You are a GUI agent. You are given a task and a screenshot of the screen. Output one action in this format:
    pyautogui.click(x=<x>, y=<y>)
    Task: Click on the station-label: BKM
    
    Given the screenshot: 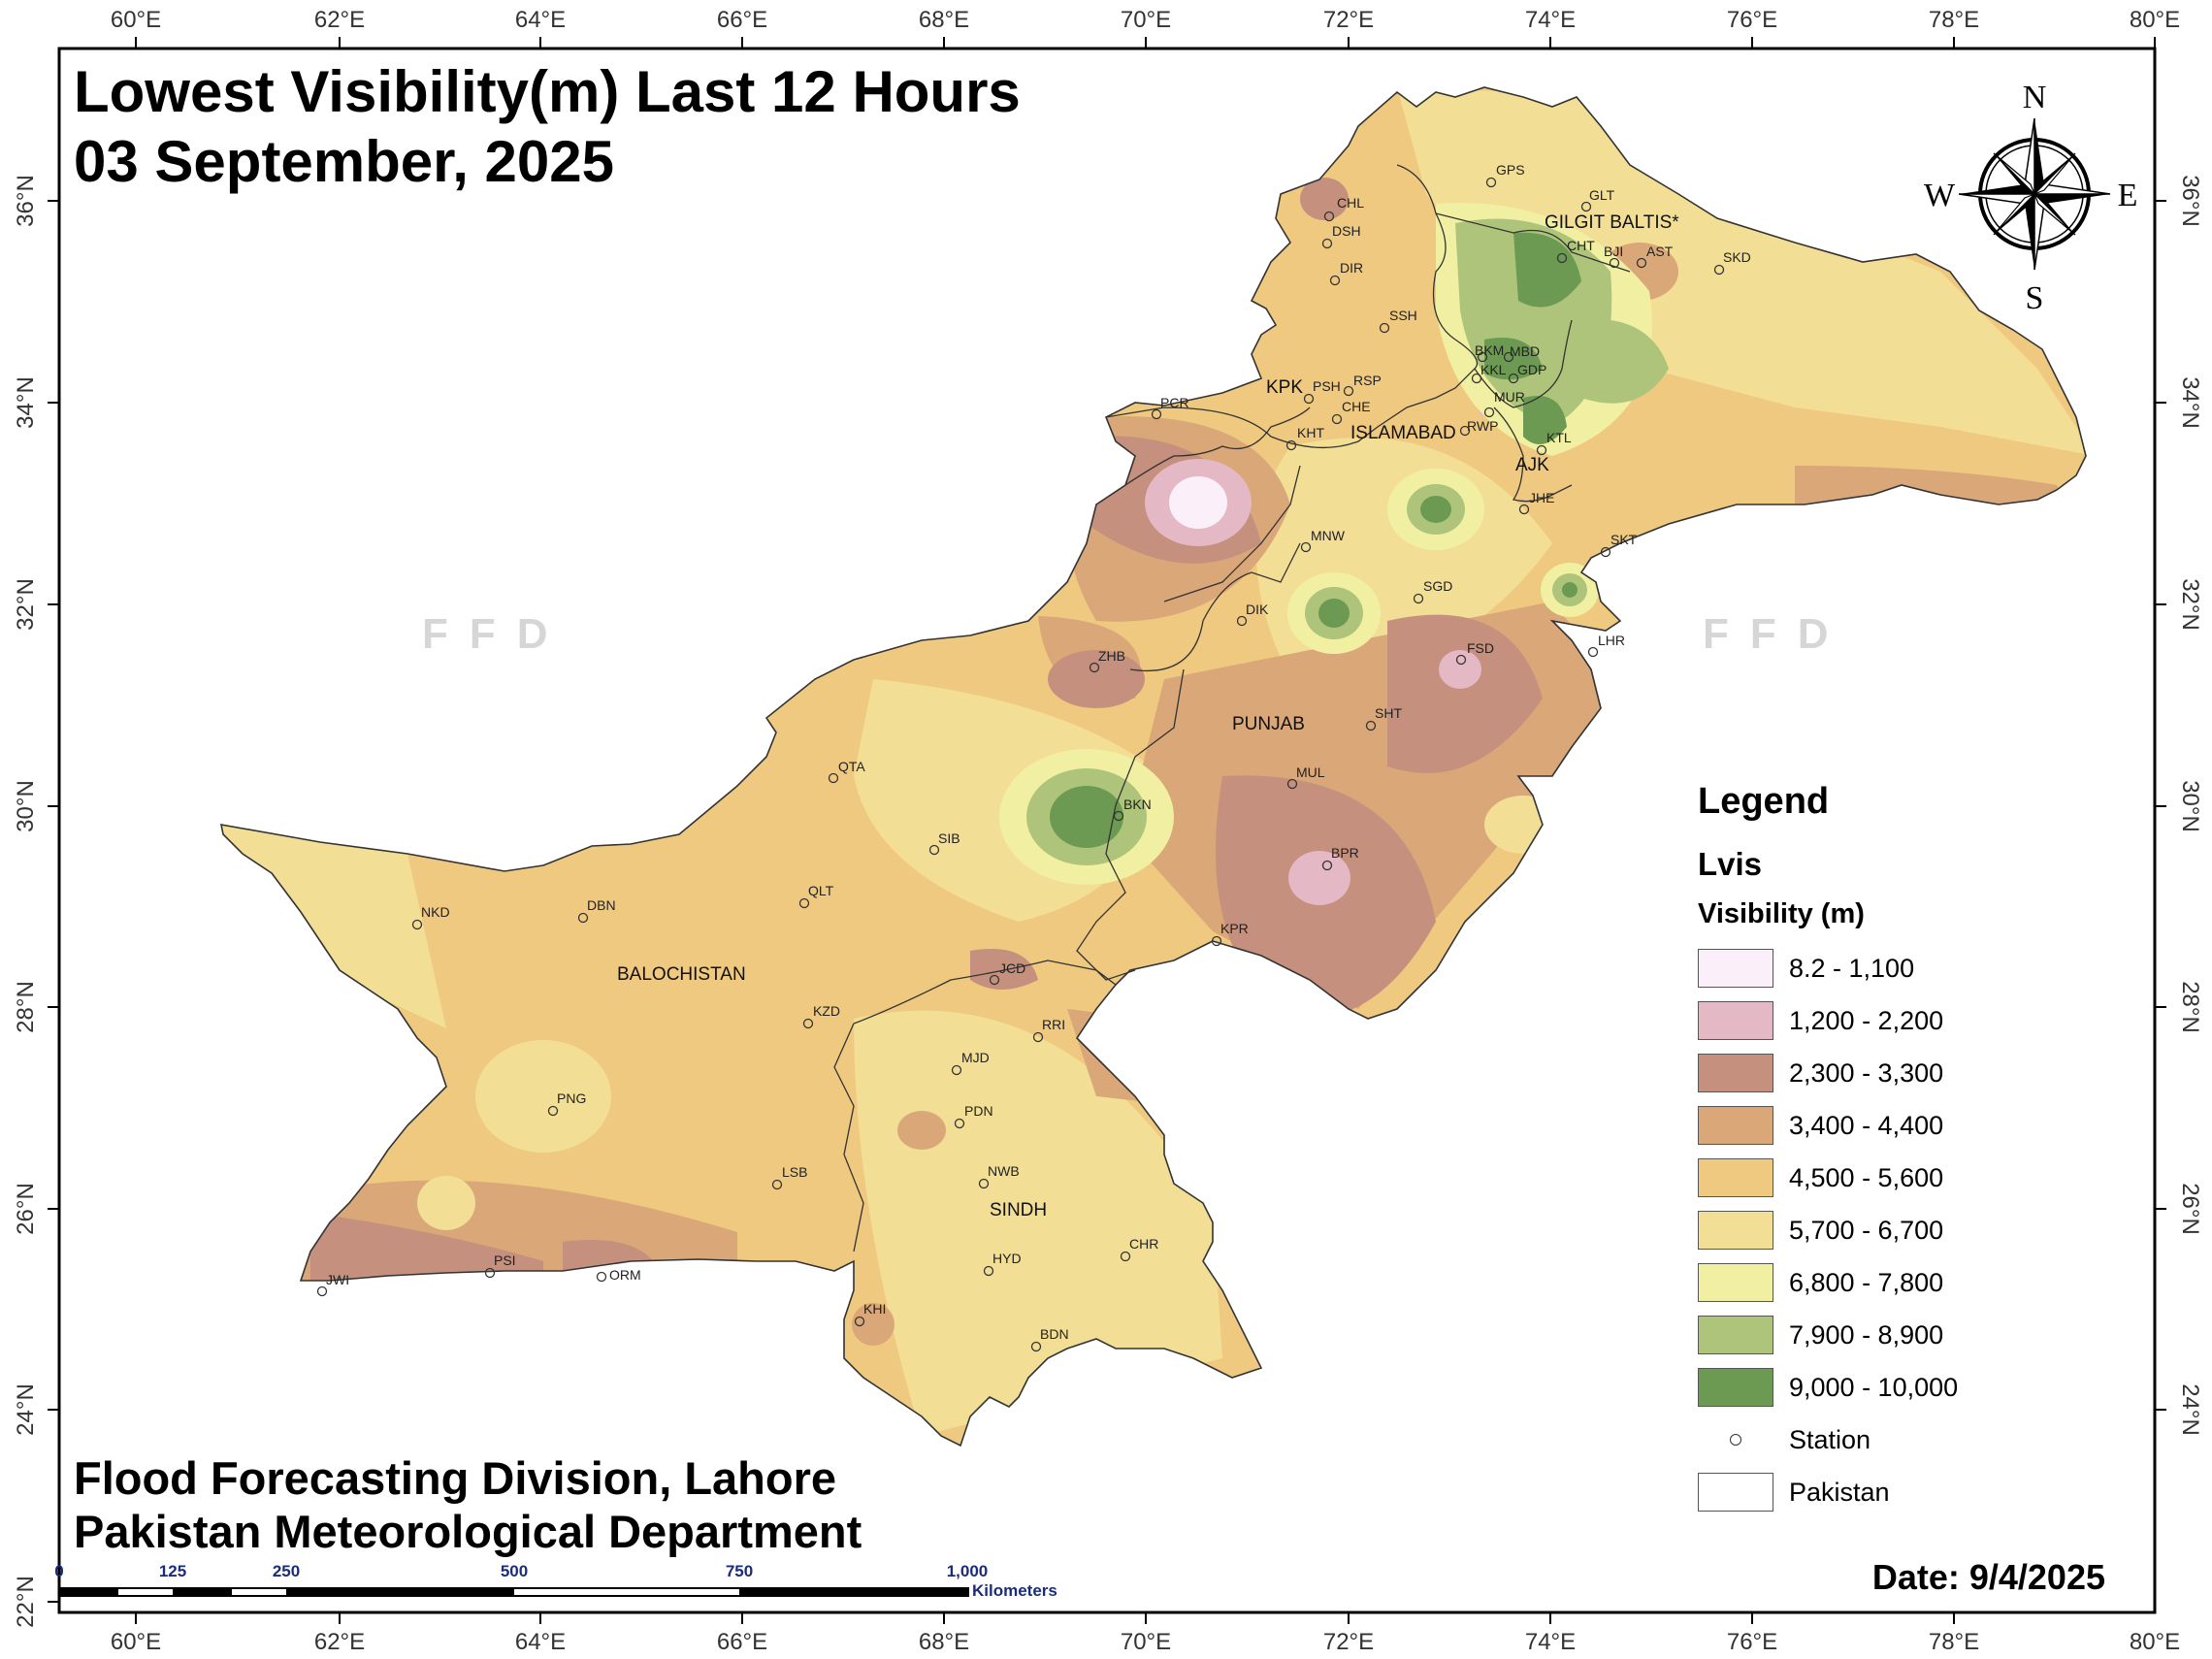 What is the action you would take?
    pyautogui.click(x=1490, y=350)
    